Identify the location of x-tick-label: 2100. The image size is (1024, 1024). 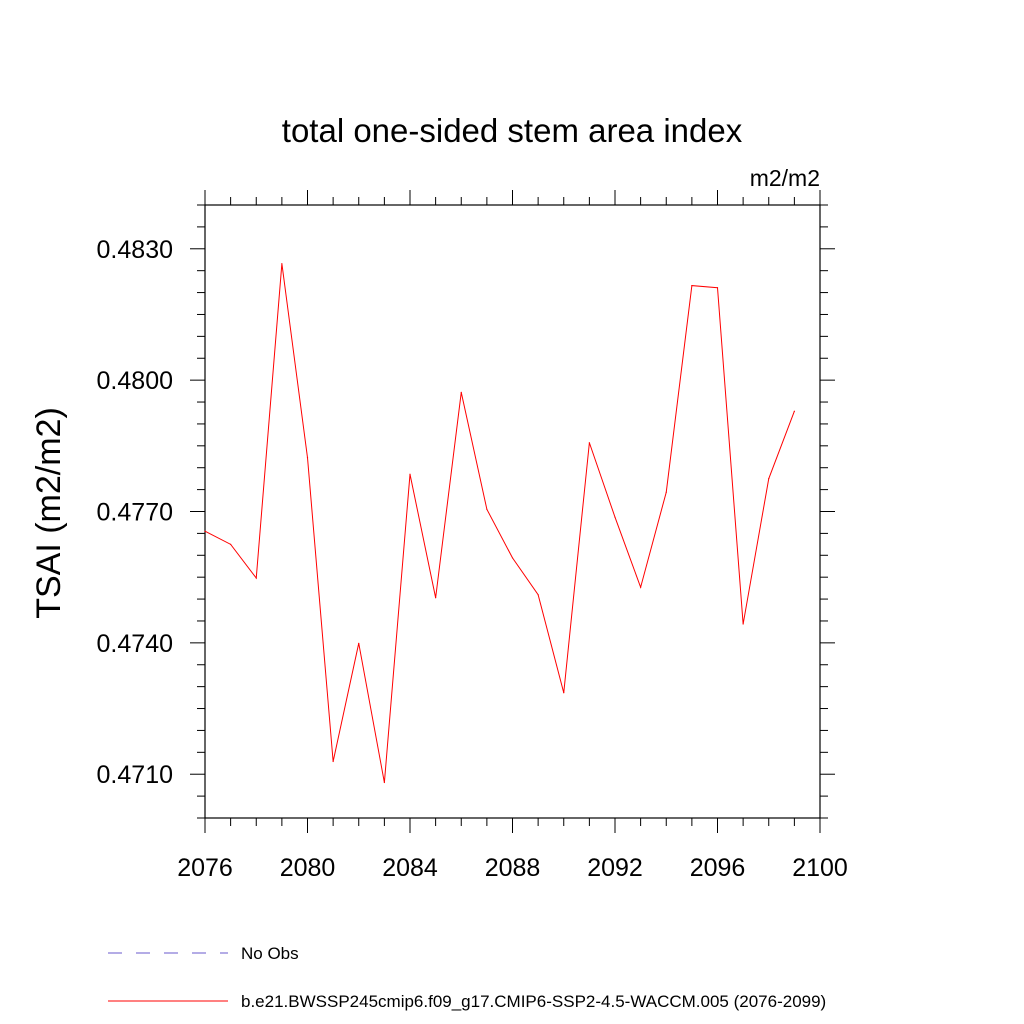
(820, 868).